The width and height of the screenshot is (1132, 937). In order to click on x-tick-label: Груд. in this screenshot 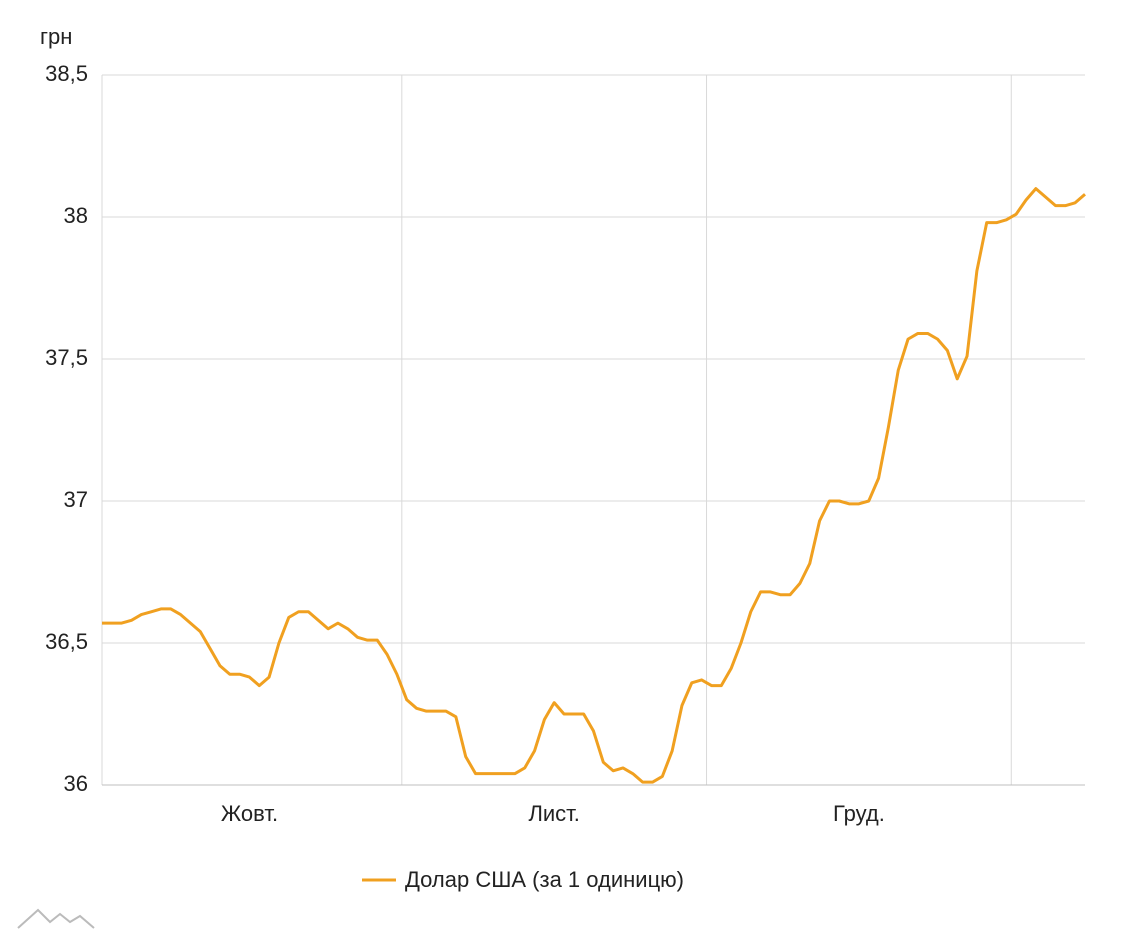, I will do `click(859, 813)`.